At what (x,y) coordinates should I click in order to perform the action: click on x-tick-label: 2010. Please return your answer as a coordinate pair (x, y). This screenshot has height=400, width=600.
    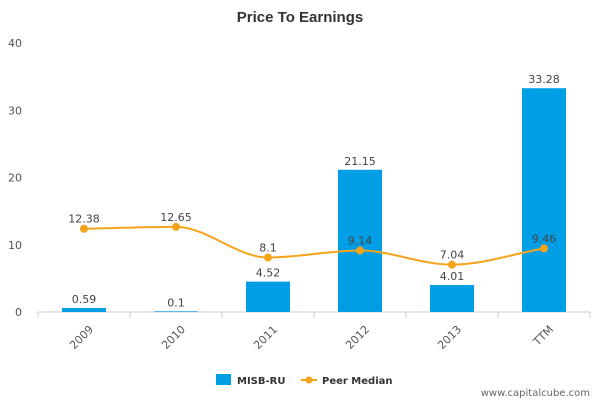
    Looking at the image, I should click on (173, 337).